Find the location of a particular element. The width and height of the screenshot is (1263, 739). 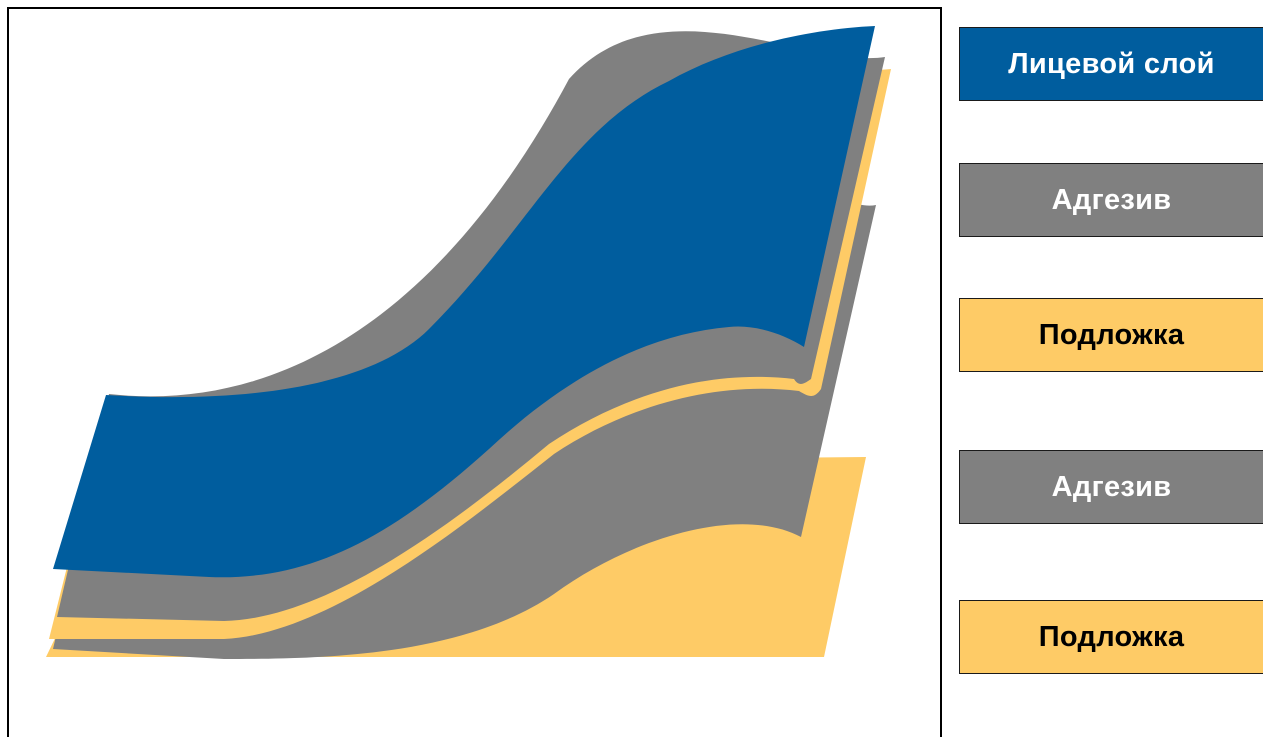

legend-face-layer-label: Лицевой слой is located at coordinates (1111, 63).